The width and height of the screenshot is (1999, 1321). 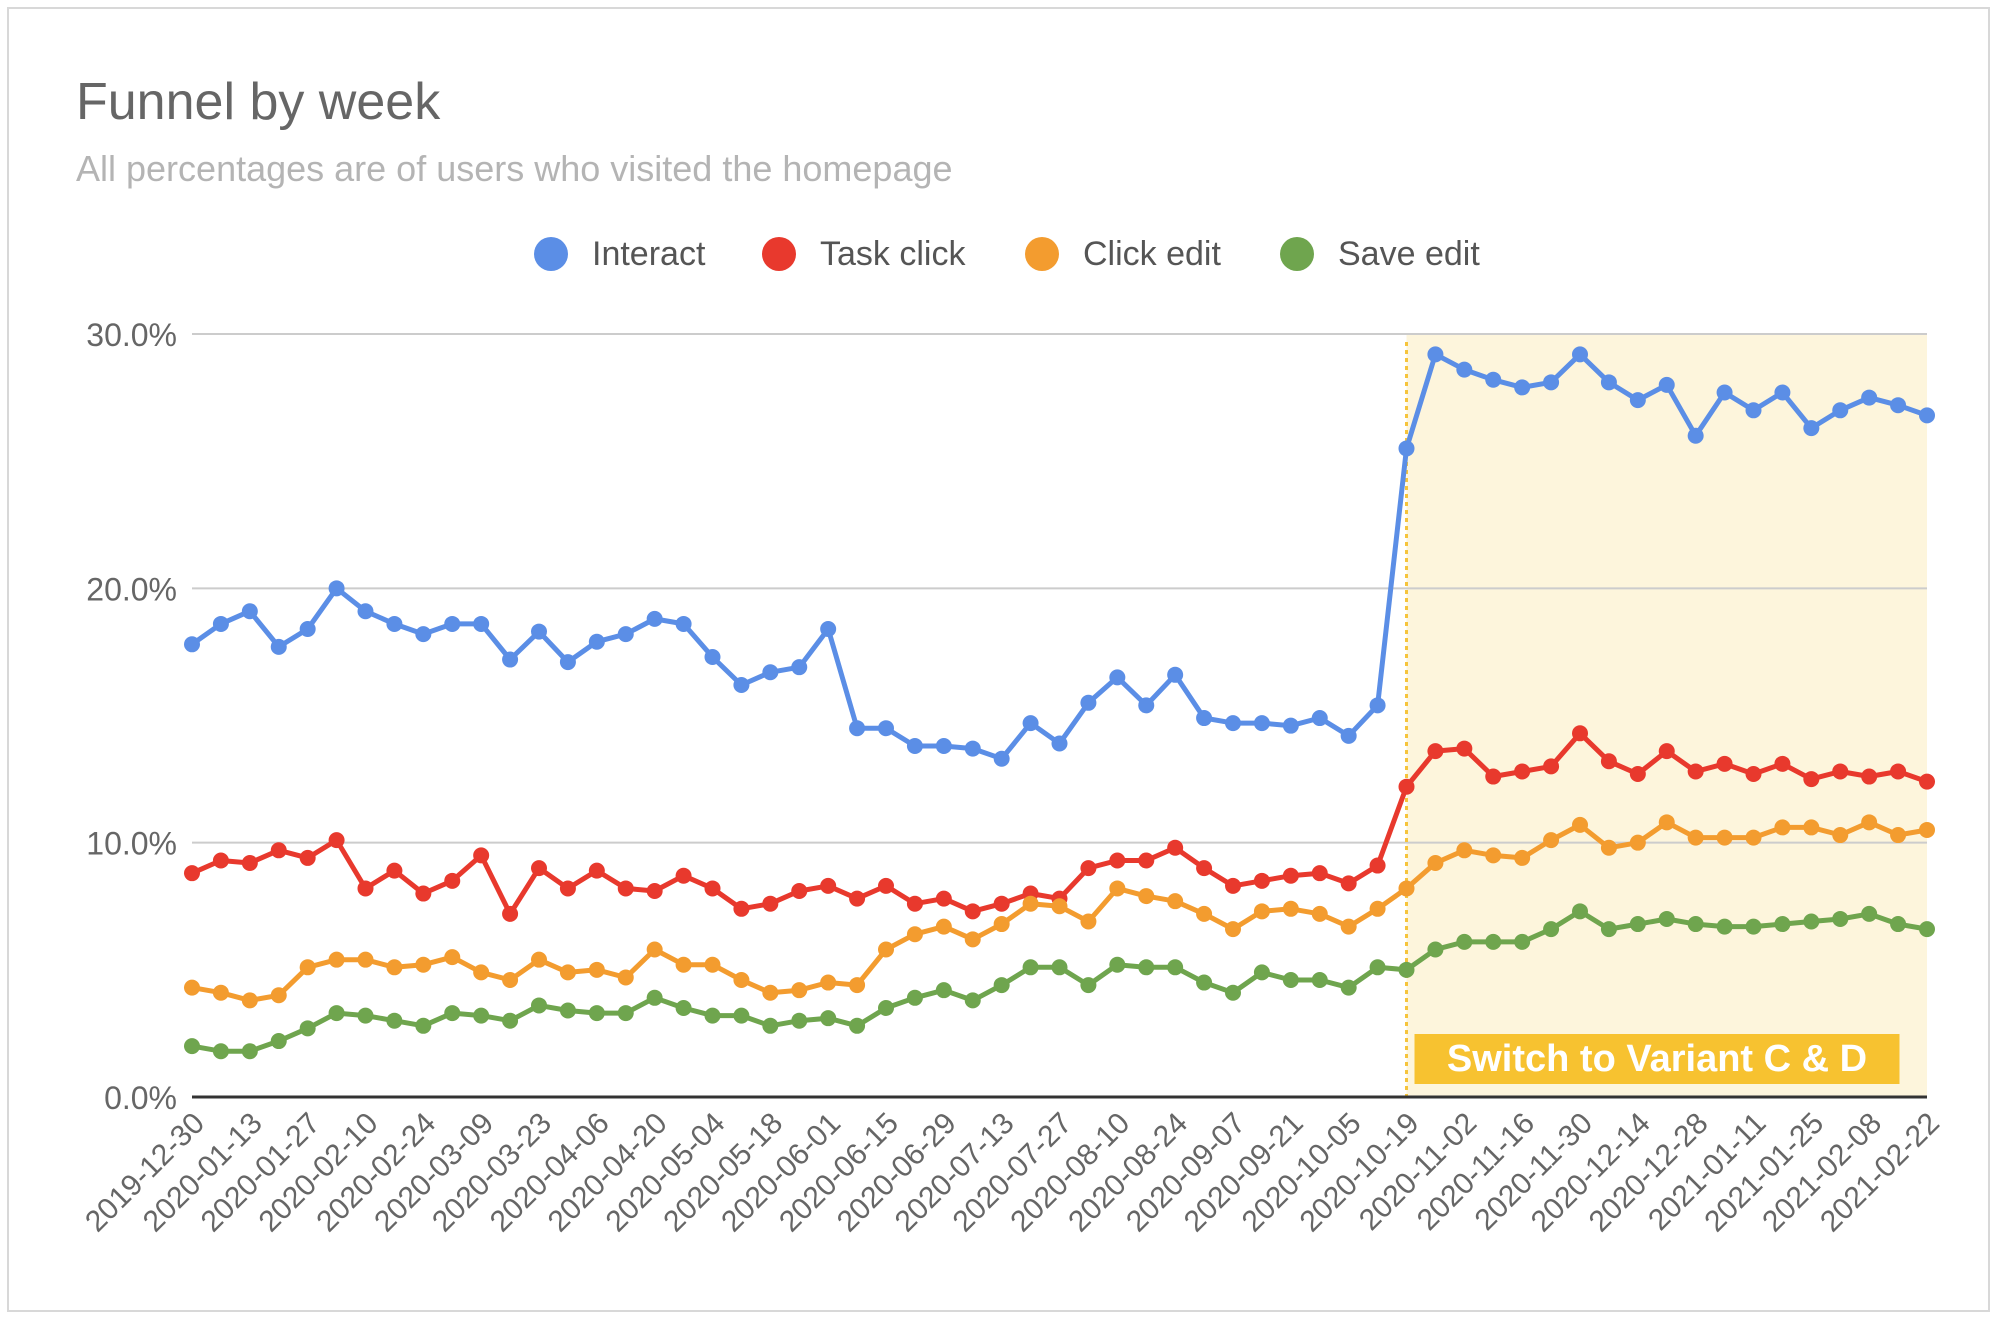 I want to click on y-tick-label: 30.0%, so click(x=131, y=335).